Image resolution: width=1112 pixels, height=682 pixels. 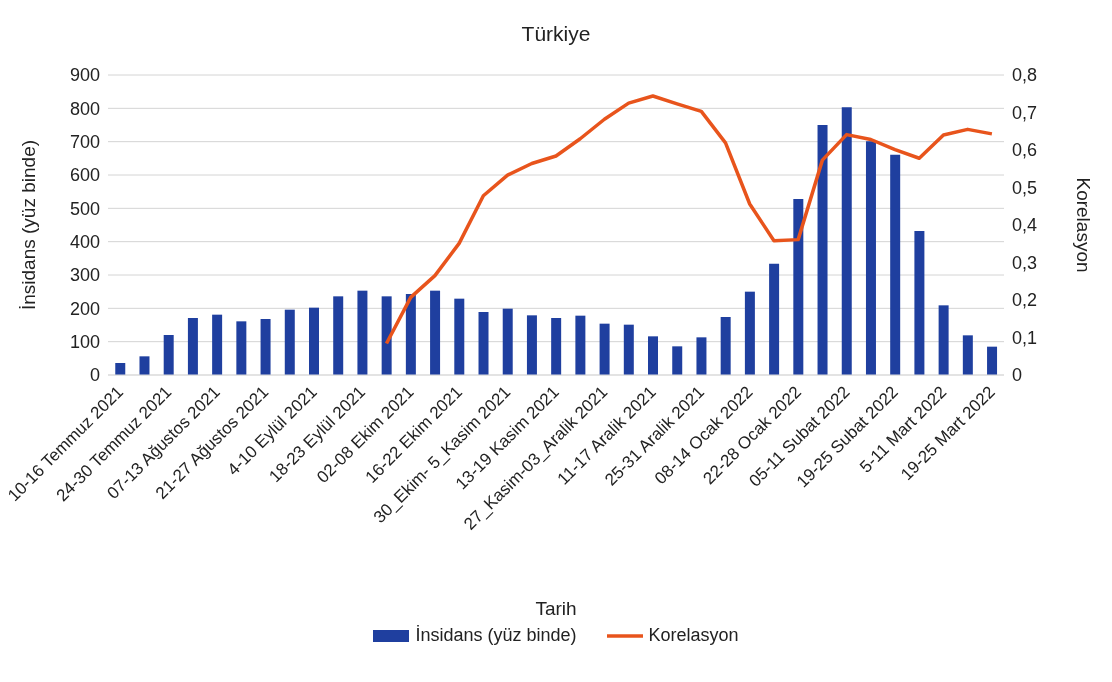 What do you see at coordinates (84, 275) in the screenshot?
I see `y-tick-label: 300` at bounding box center [84, 275].